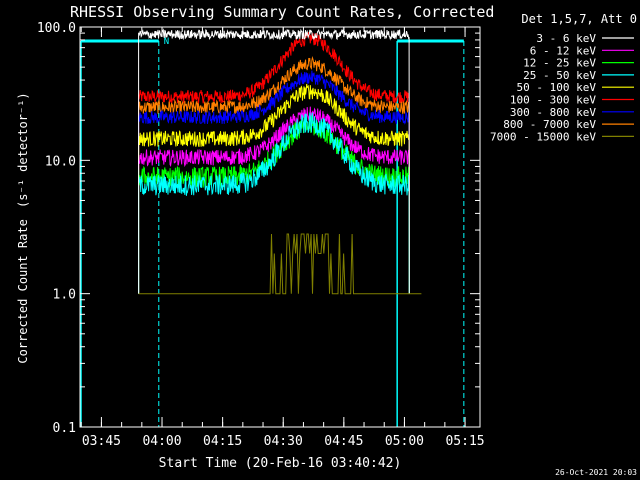 The width and height of the screenshot is (640, 480). Describe the element at coordinates (222, 441) in the screenshot. I see `x-tick-label: 04:15` at that location.